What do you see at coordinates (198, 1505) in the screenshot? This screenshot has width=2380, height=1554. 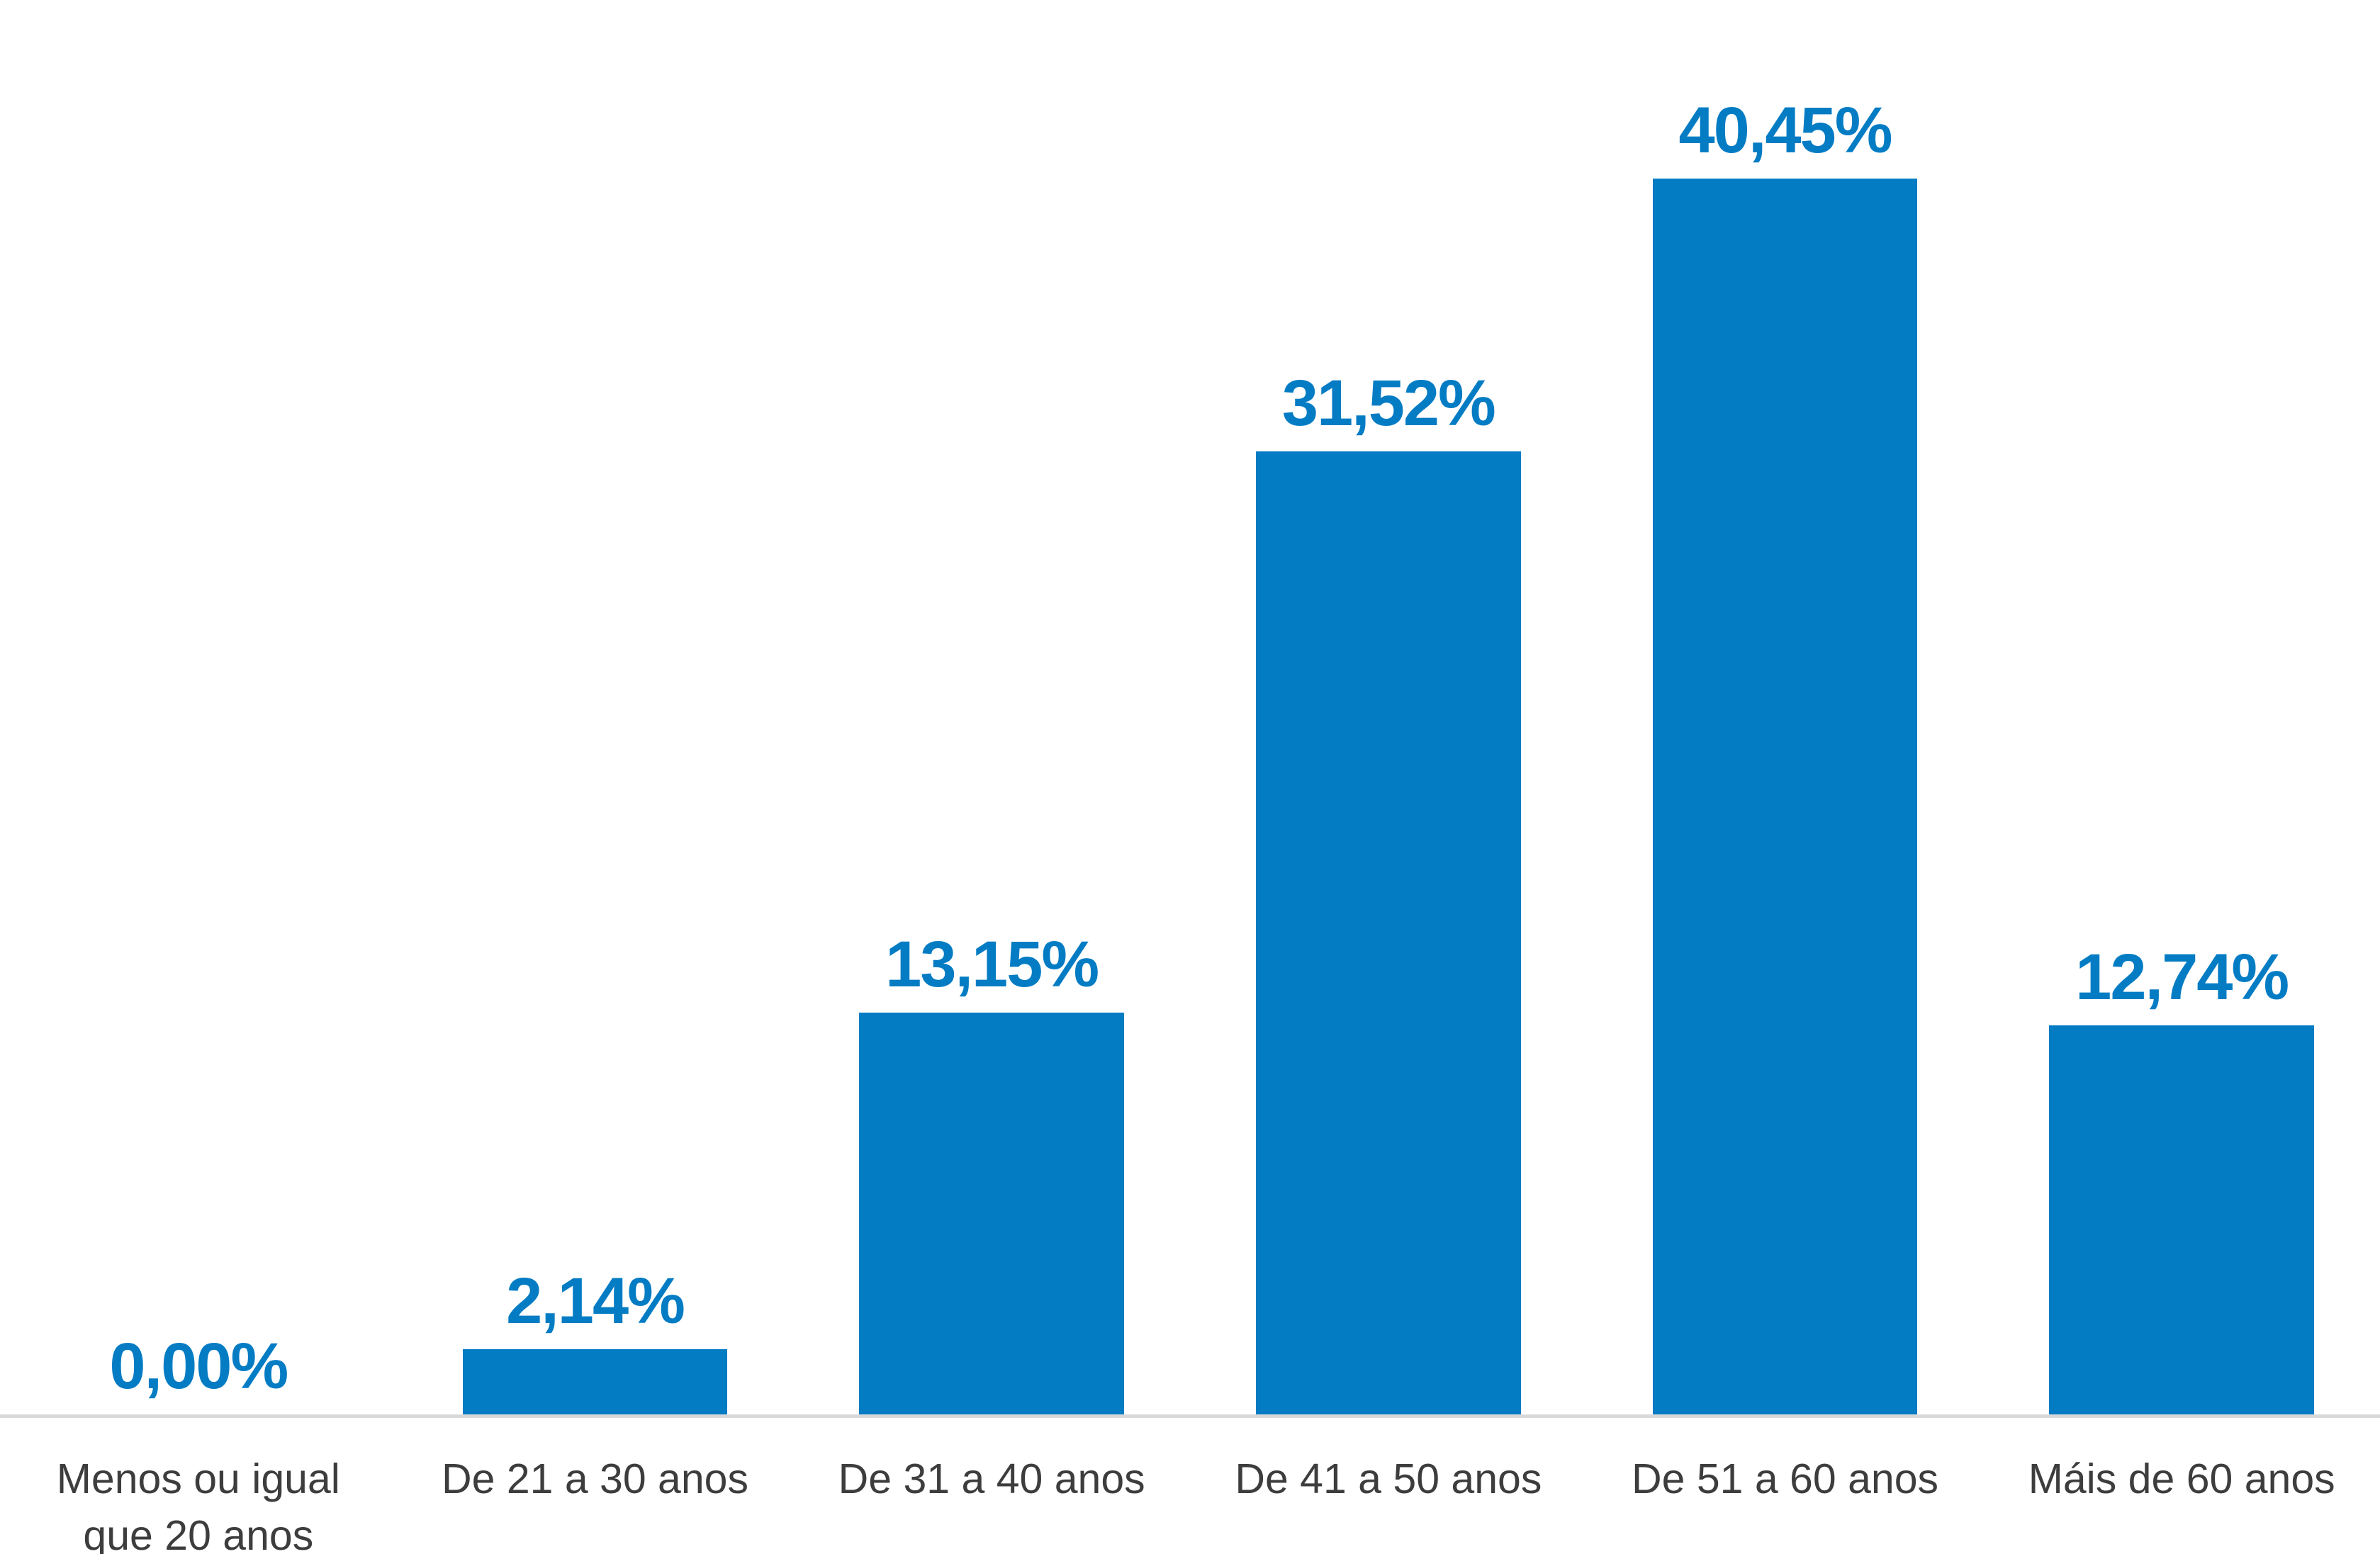 I see `category-label: Menos ou igual que 20 anos` at bounding box center [198, 1505].